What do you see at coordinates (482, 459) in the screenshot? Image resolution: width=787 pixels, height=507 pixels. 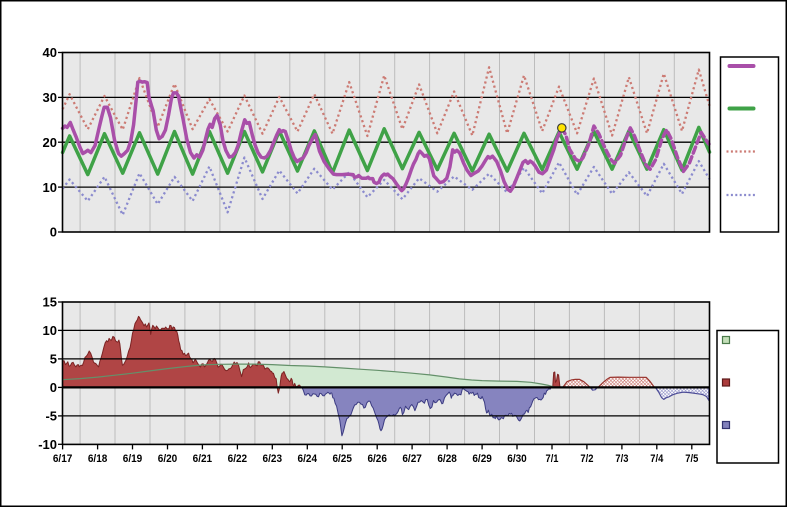 I see `svg-text: 6/29` at bounding box center [482, 459].